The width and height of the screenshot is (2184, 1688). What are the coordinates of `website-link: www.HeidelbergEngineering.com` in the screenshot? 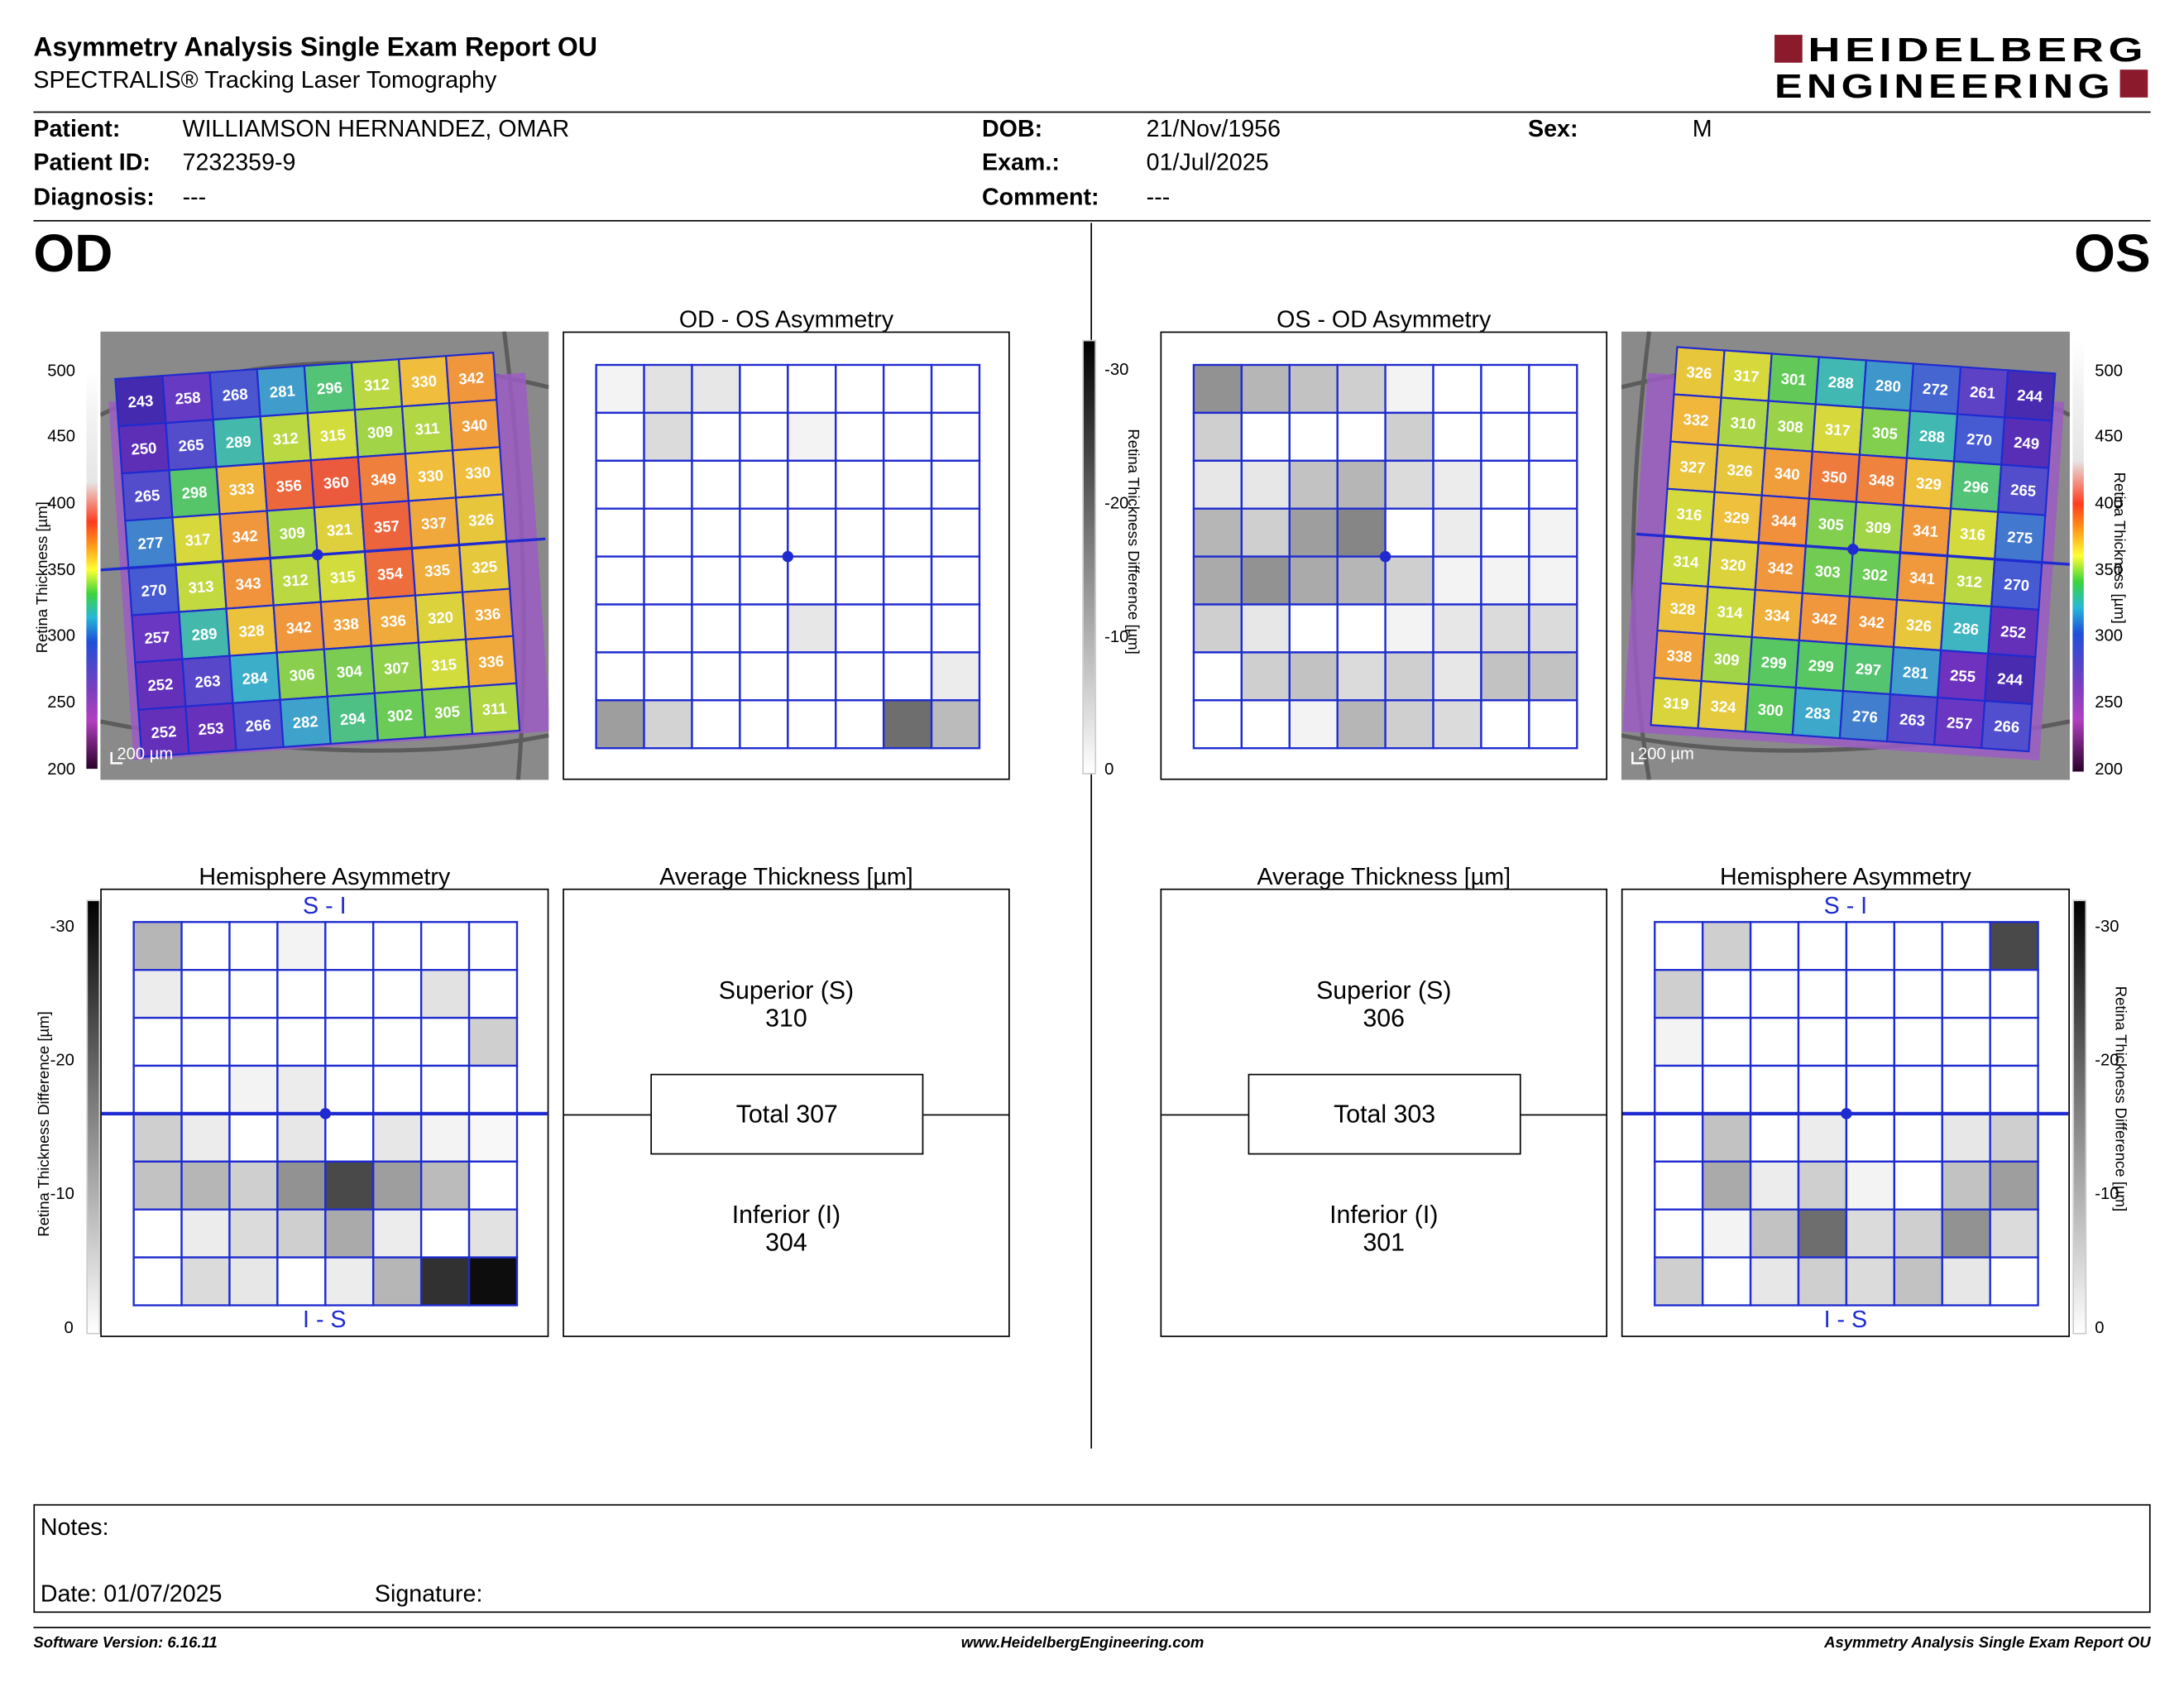 It's located at (1082, 1643).